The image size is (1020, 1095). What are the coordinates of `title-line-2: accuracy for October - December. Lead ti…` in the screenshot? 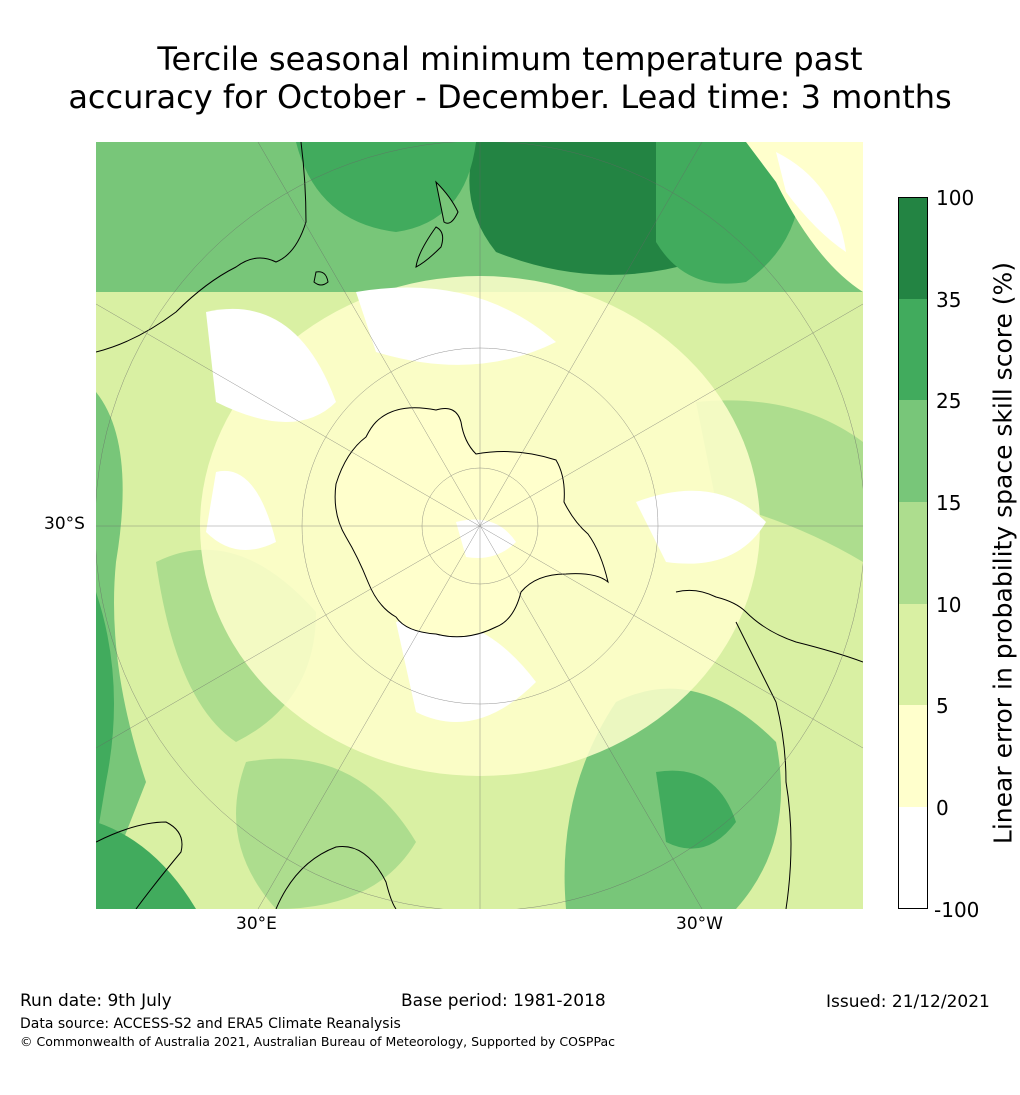 It's located at (510, 97).